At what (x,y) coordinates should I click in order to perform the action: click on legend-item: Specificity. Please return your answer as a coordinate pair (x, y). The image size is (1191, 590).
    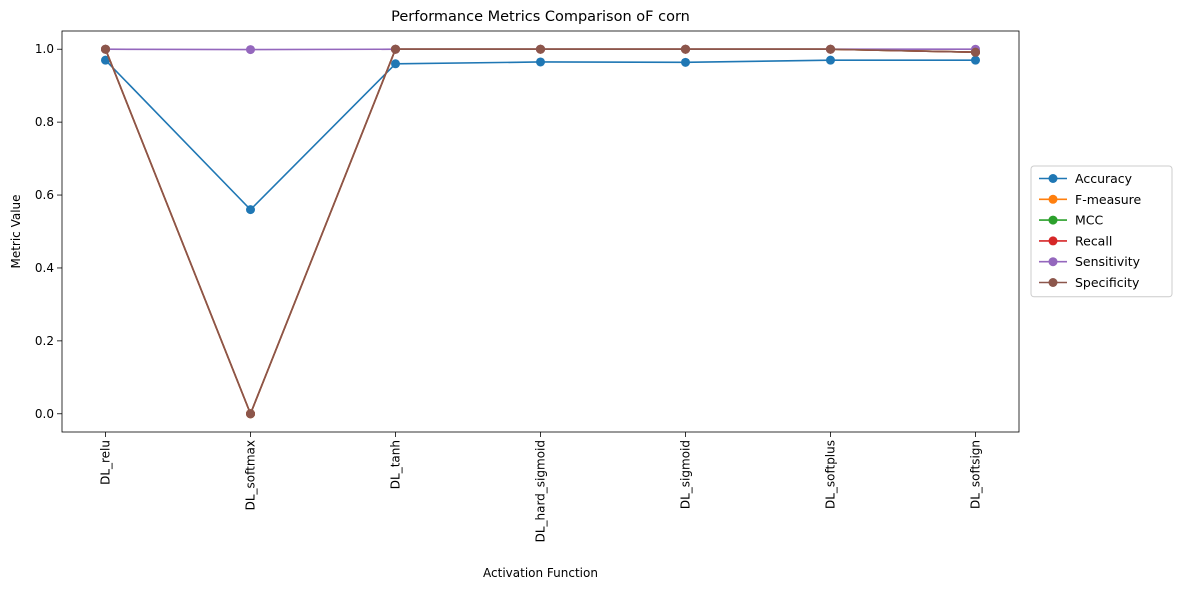
    Looking at the image, I should click on (1089, 282).